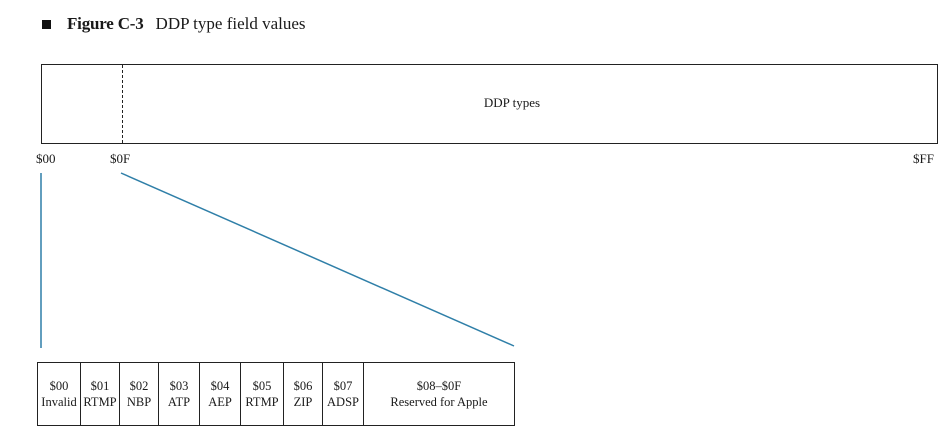 The width and height of the screenshot is (945, 448). Describe the element at coordinates (512, 102) in the screenshot. I see `ddp-types-label: DDP types` at that location.